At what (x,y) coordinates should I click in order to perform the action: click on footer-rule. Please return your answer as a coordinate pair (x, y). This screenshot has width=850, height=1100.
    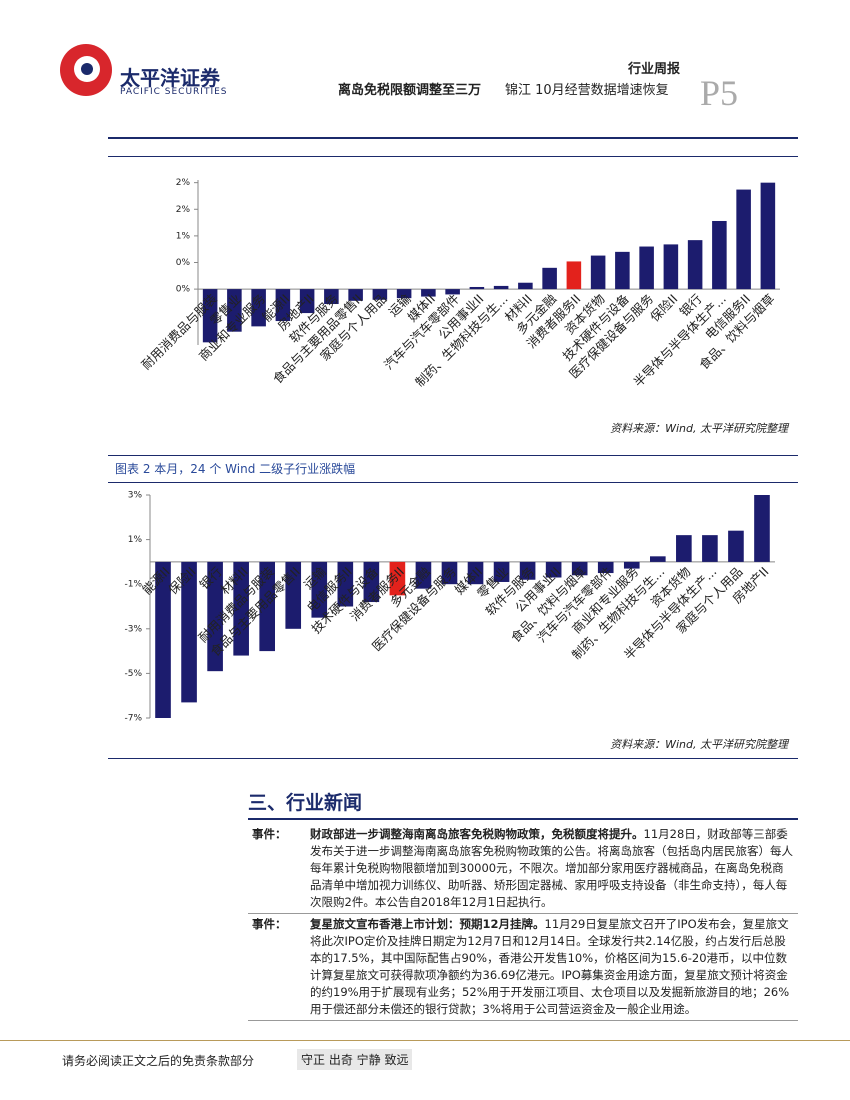
    Looking at the image, I should click on (425, 1040).